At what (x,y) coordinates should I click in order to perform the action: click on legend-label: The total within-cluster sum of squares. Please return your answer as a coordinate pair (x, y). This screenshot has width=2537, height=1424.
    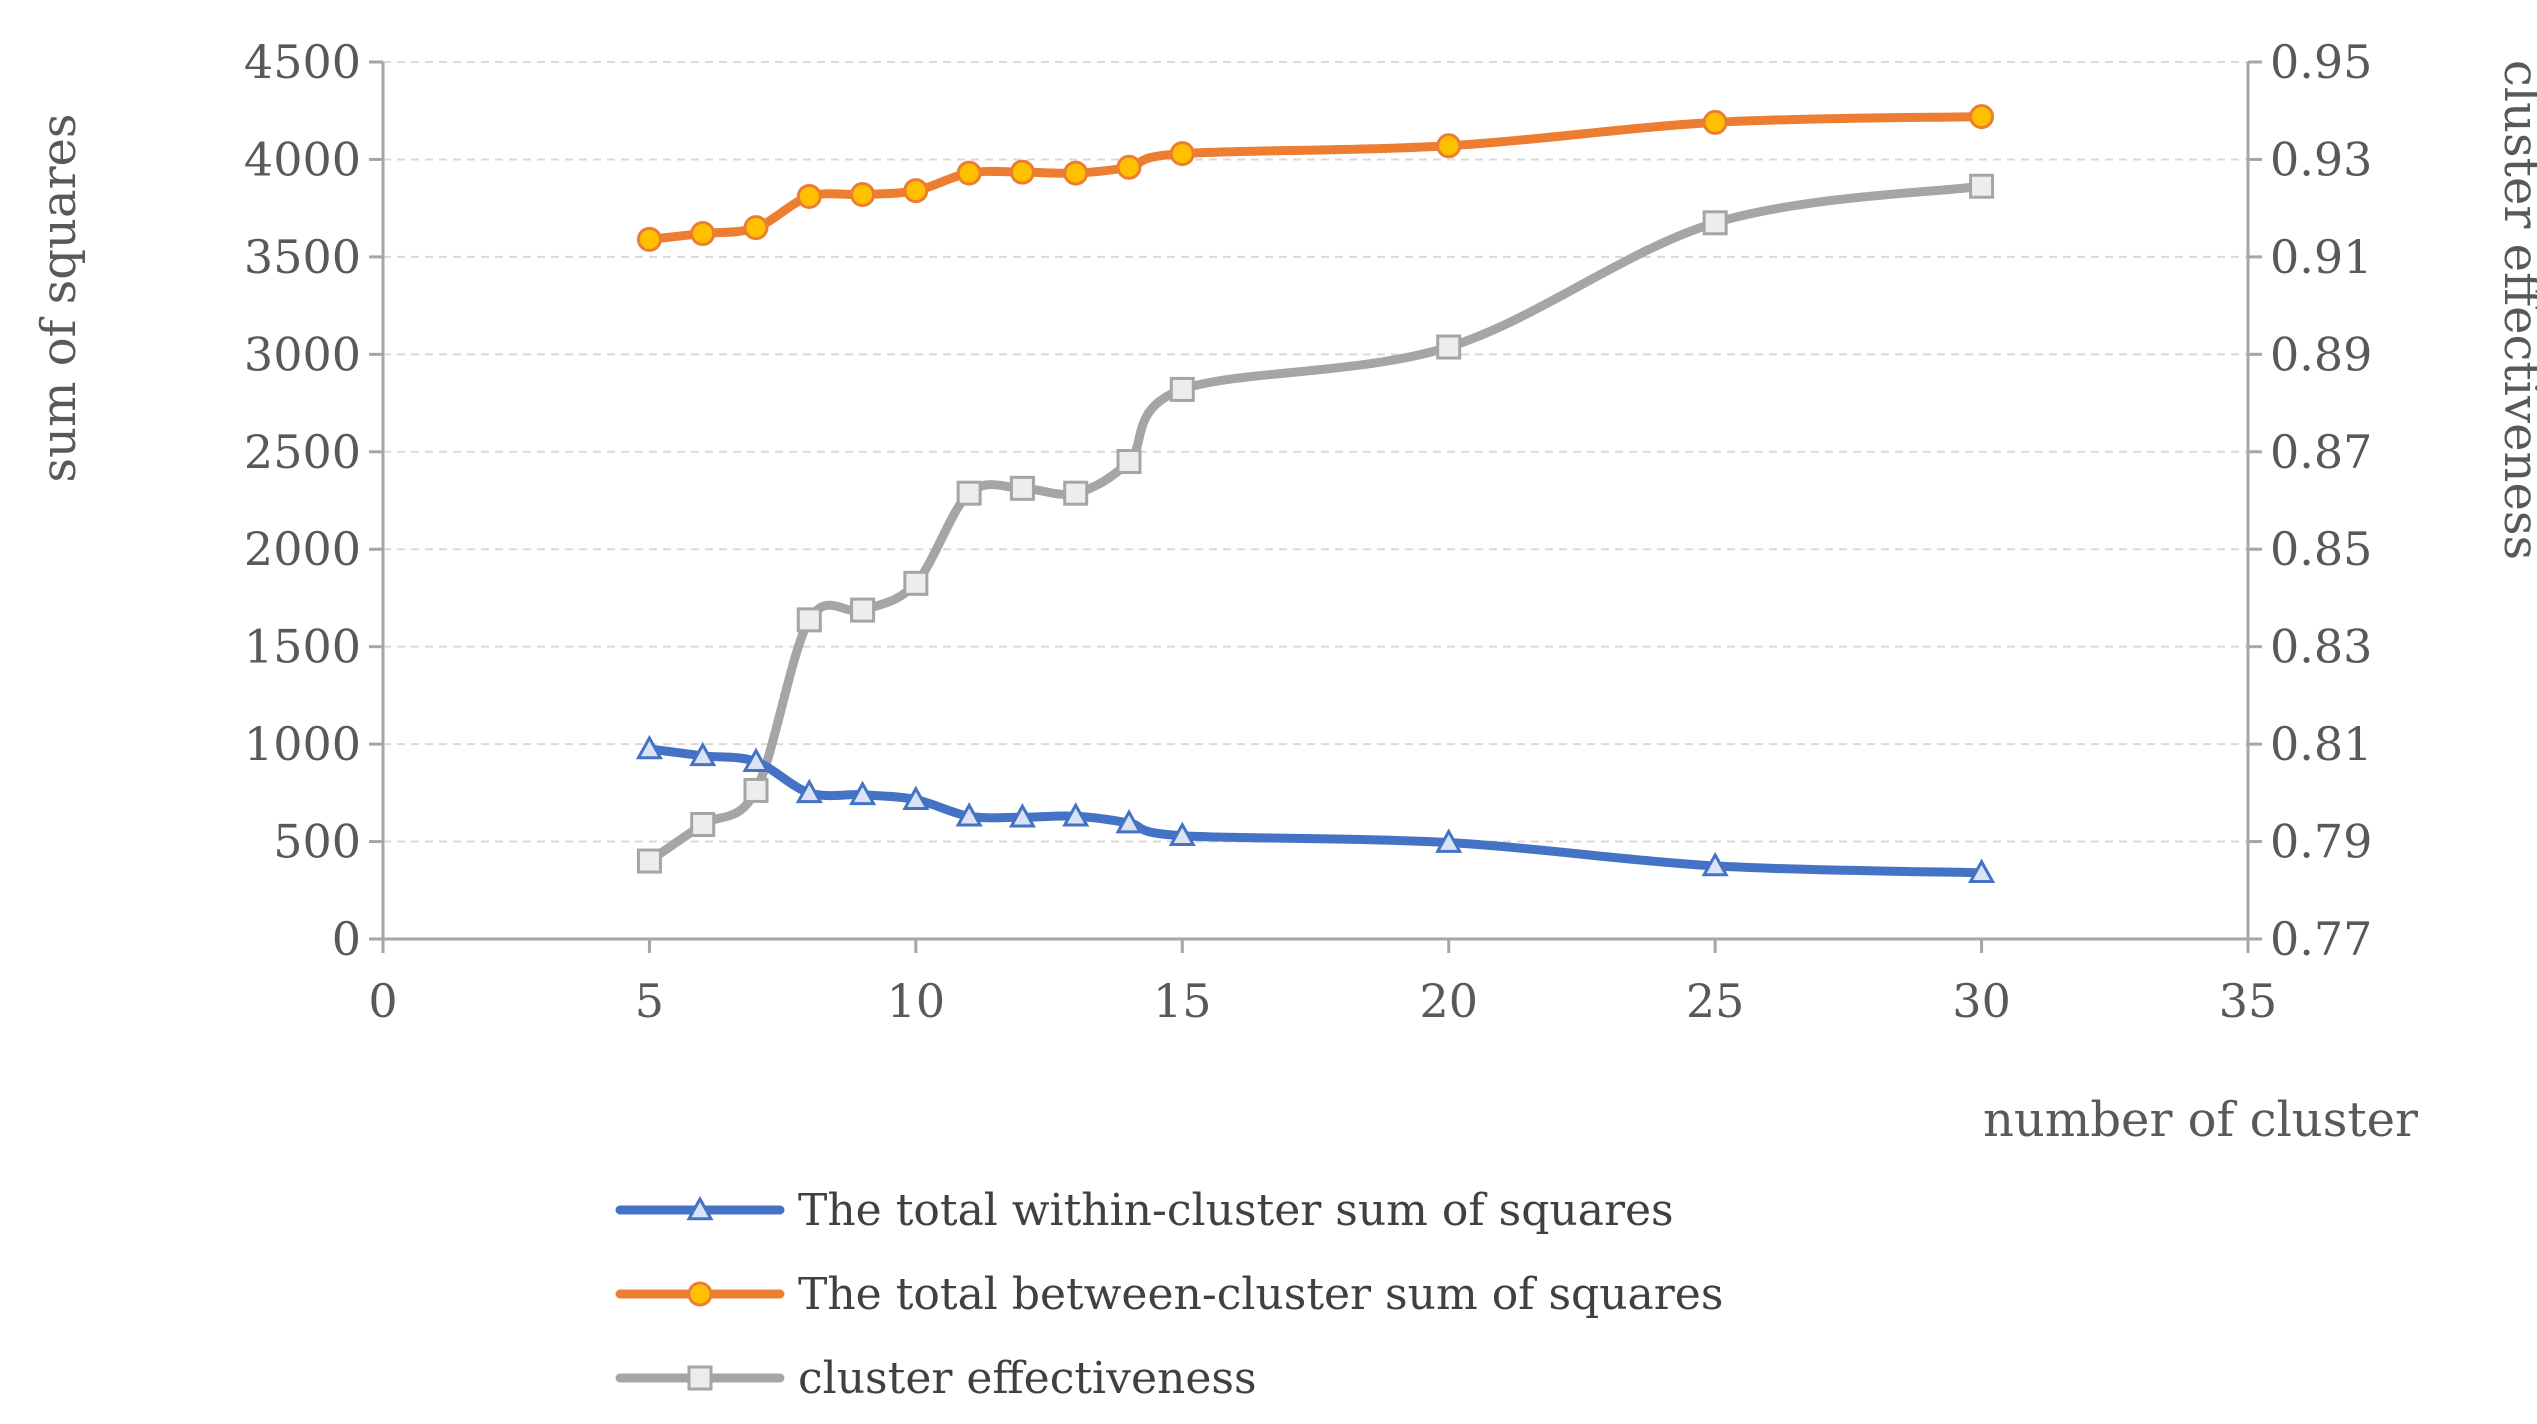
    Looking at the image, I should click on (1236, 1210).